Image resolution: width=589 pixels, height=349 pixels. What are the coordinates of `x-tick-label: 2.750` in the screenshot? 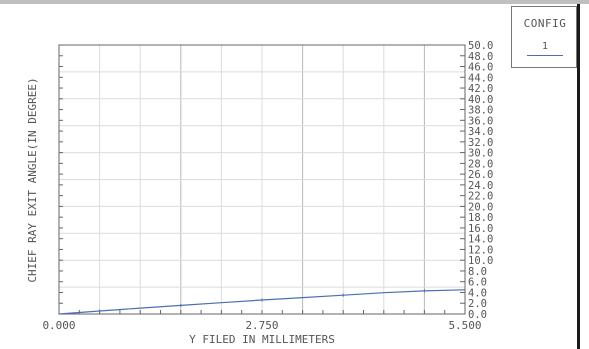 It's located at (261, 325).